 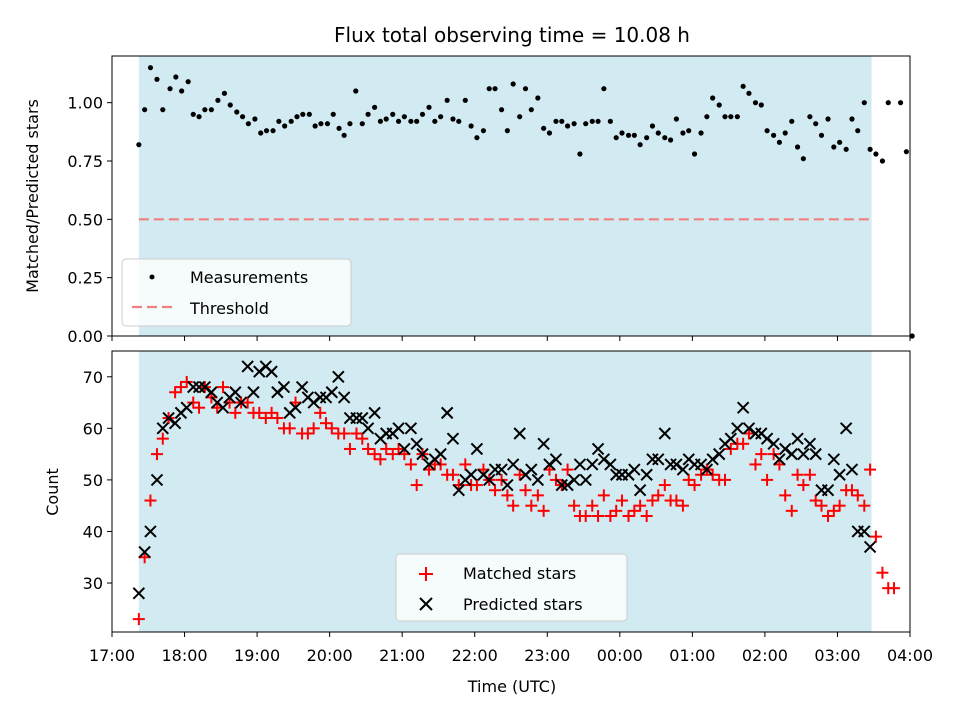 I want to click on bottom-legend: Matched stars Predicted stars, so click(x=511, y=587).